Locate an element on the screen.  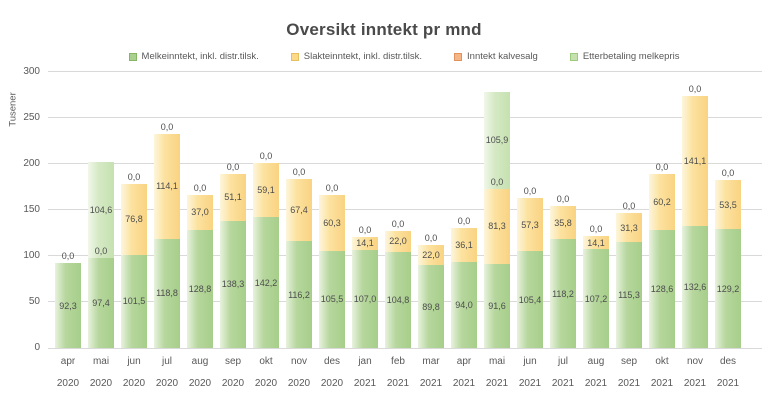
zero-label-apr-2021: 0,0 is located at coordinates (464, 221).